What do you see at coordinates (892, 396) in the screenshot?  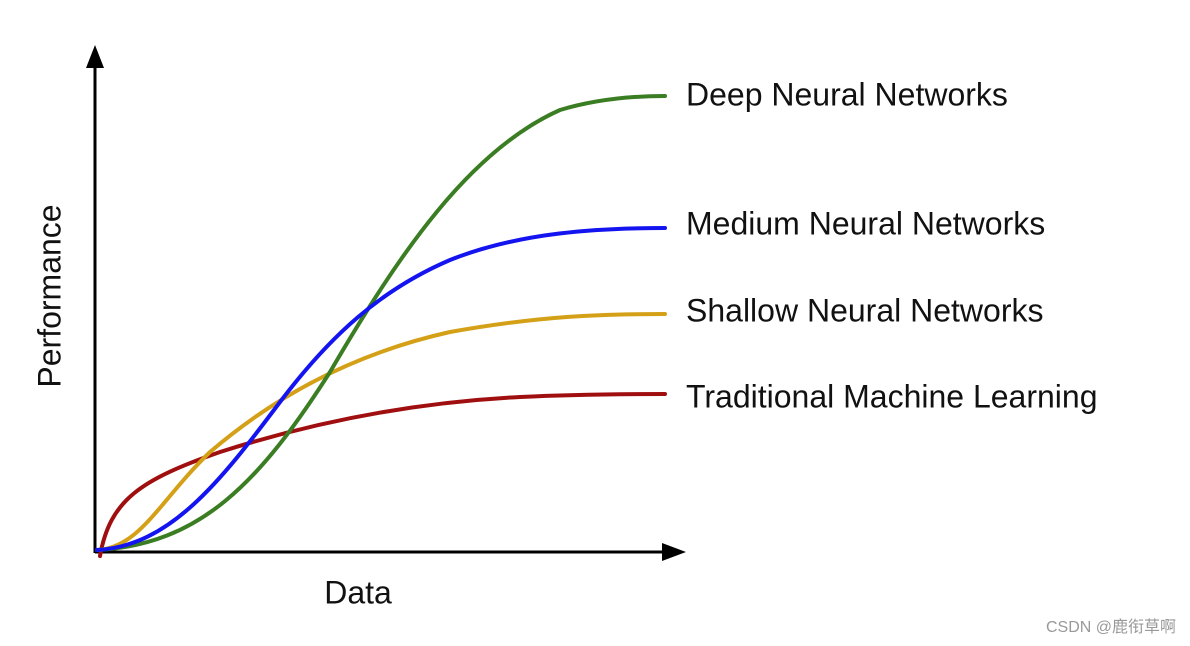 I see `curve-label: Traditional Machine Learning` at bounding box center [892, 396].